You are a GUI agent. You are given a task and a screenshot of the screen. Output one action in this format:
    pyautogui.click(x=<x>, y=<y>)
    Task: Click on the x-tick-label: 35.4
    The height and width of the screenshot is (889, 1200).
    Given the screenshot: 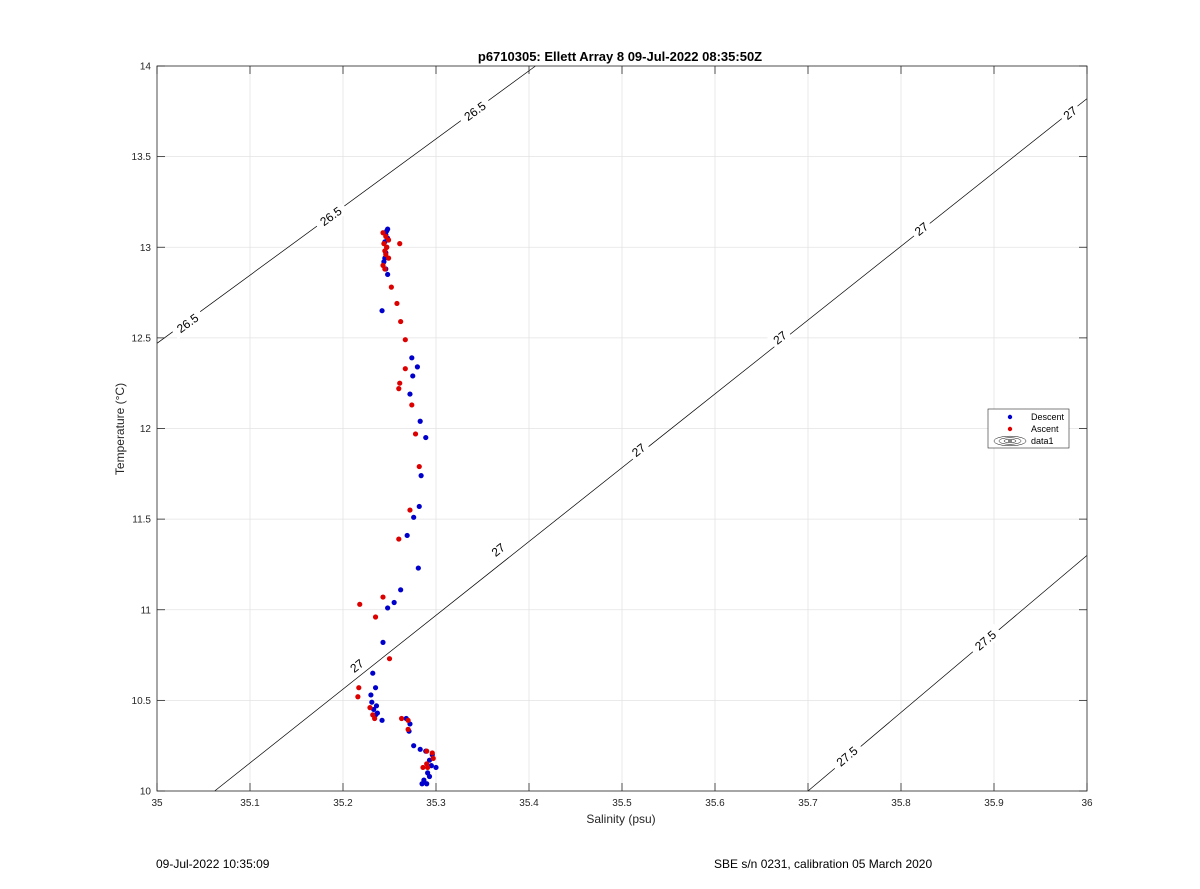 What is the action you would take?
    pyautogui.click(x=529, y=803)
    